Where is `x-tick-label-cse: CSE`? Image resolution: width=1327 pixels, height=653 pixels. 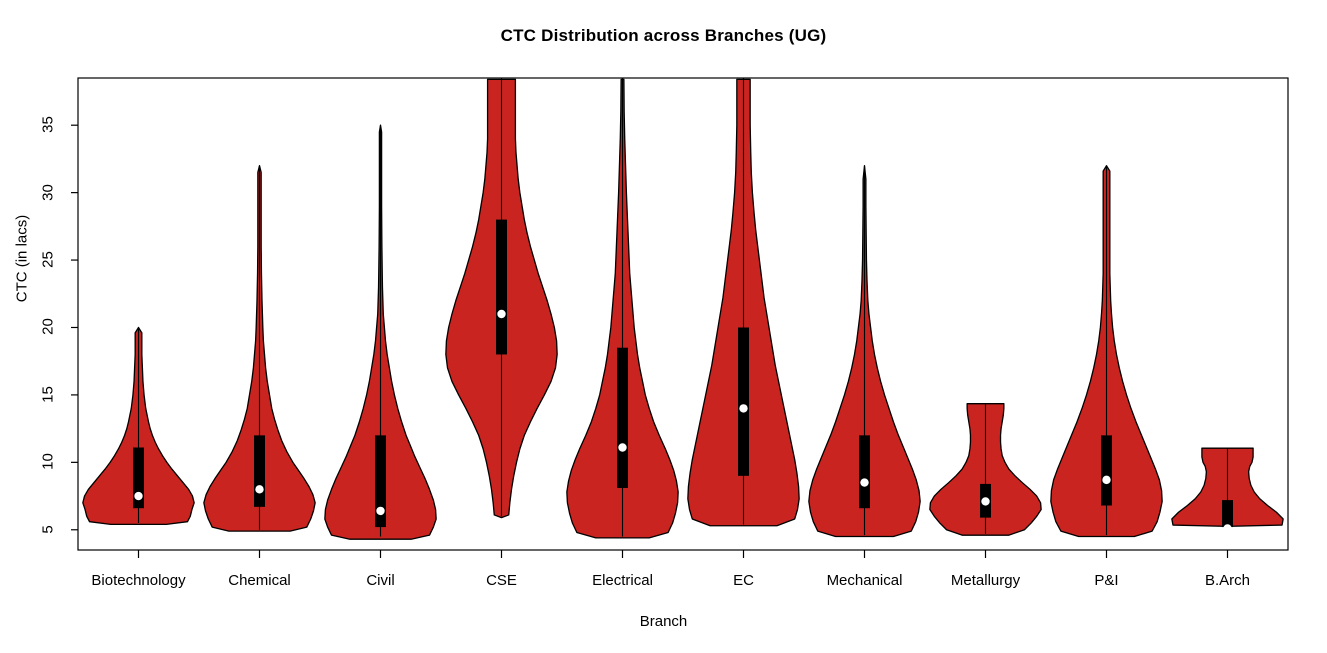 x-tick-label-cse: CSE is located at coordinates (501, 580).